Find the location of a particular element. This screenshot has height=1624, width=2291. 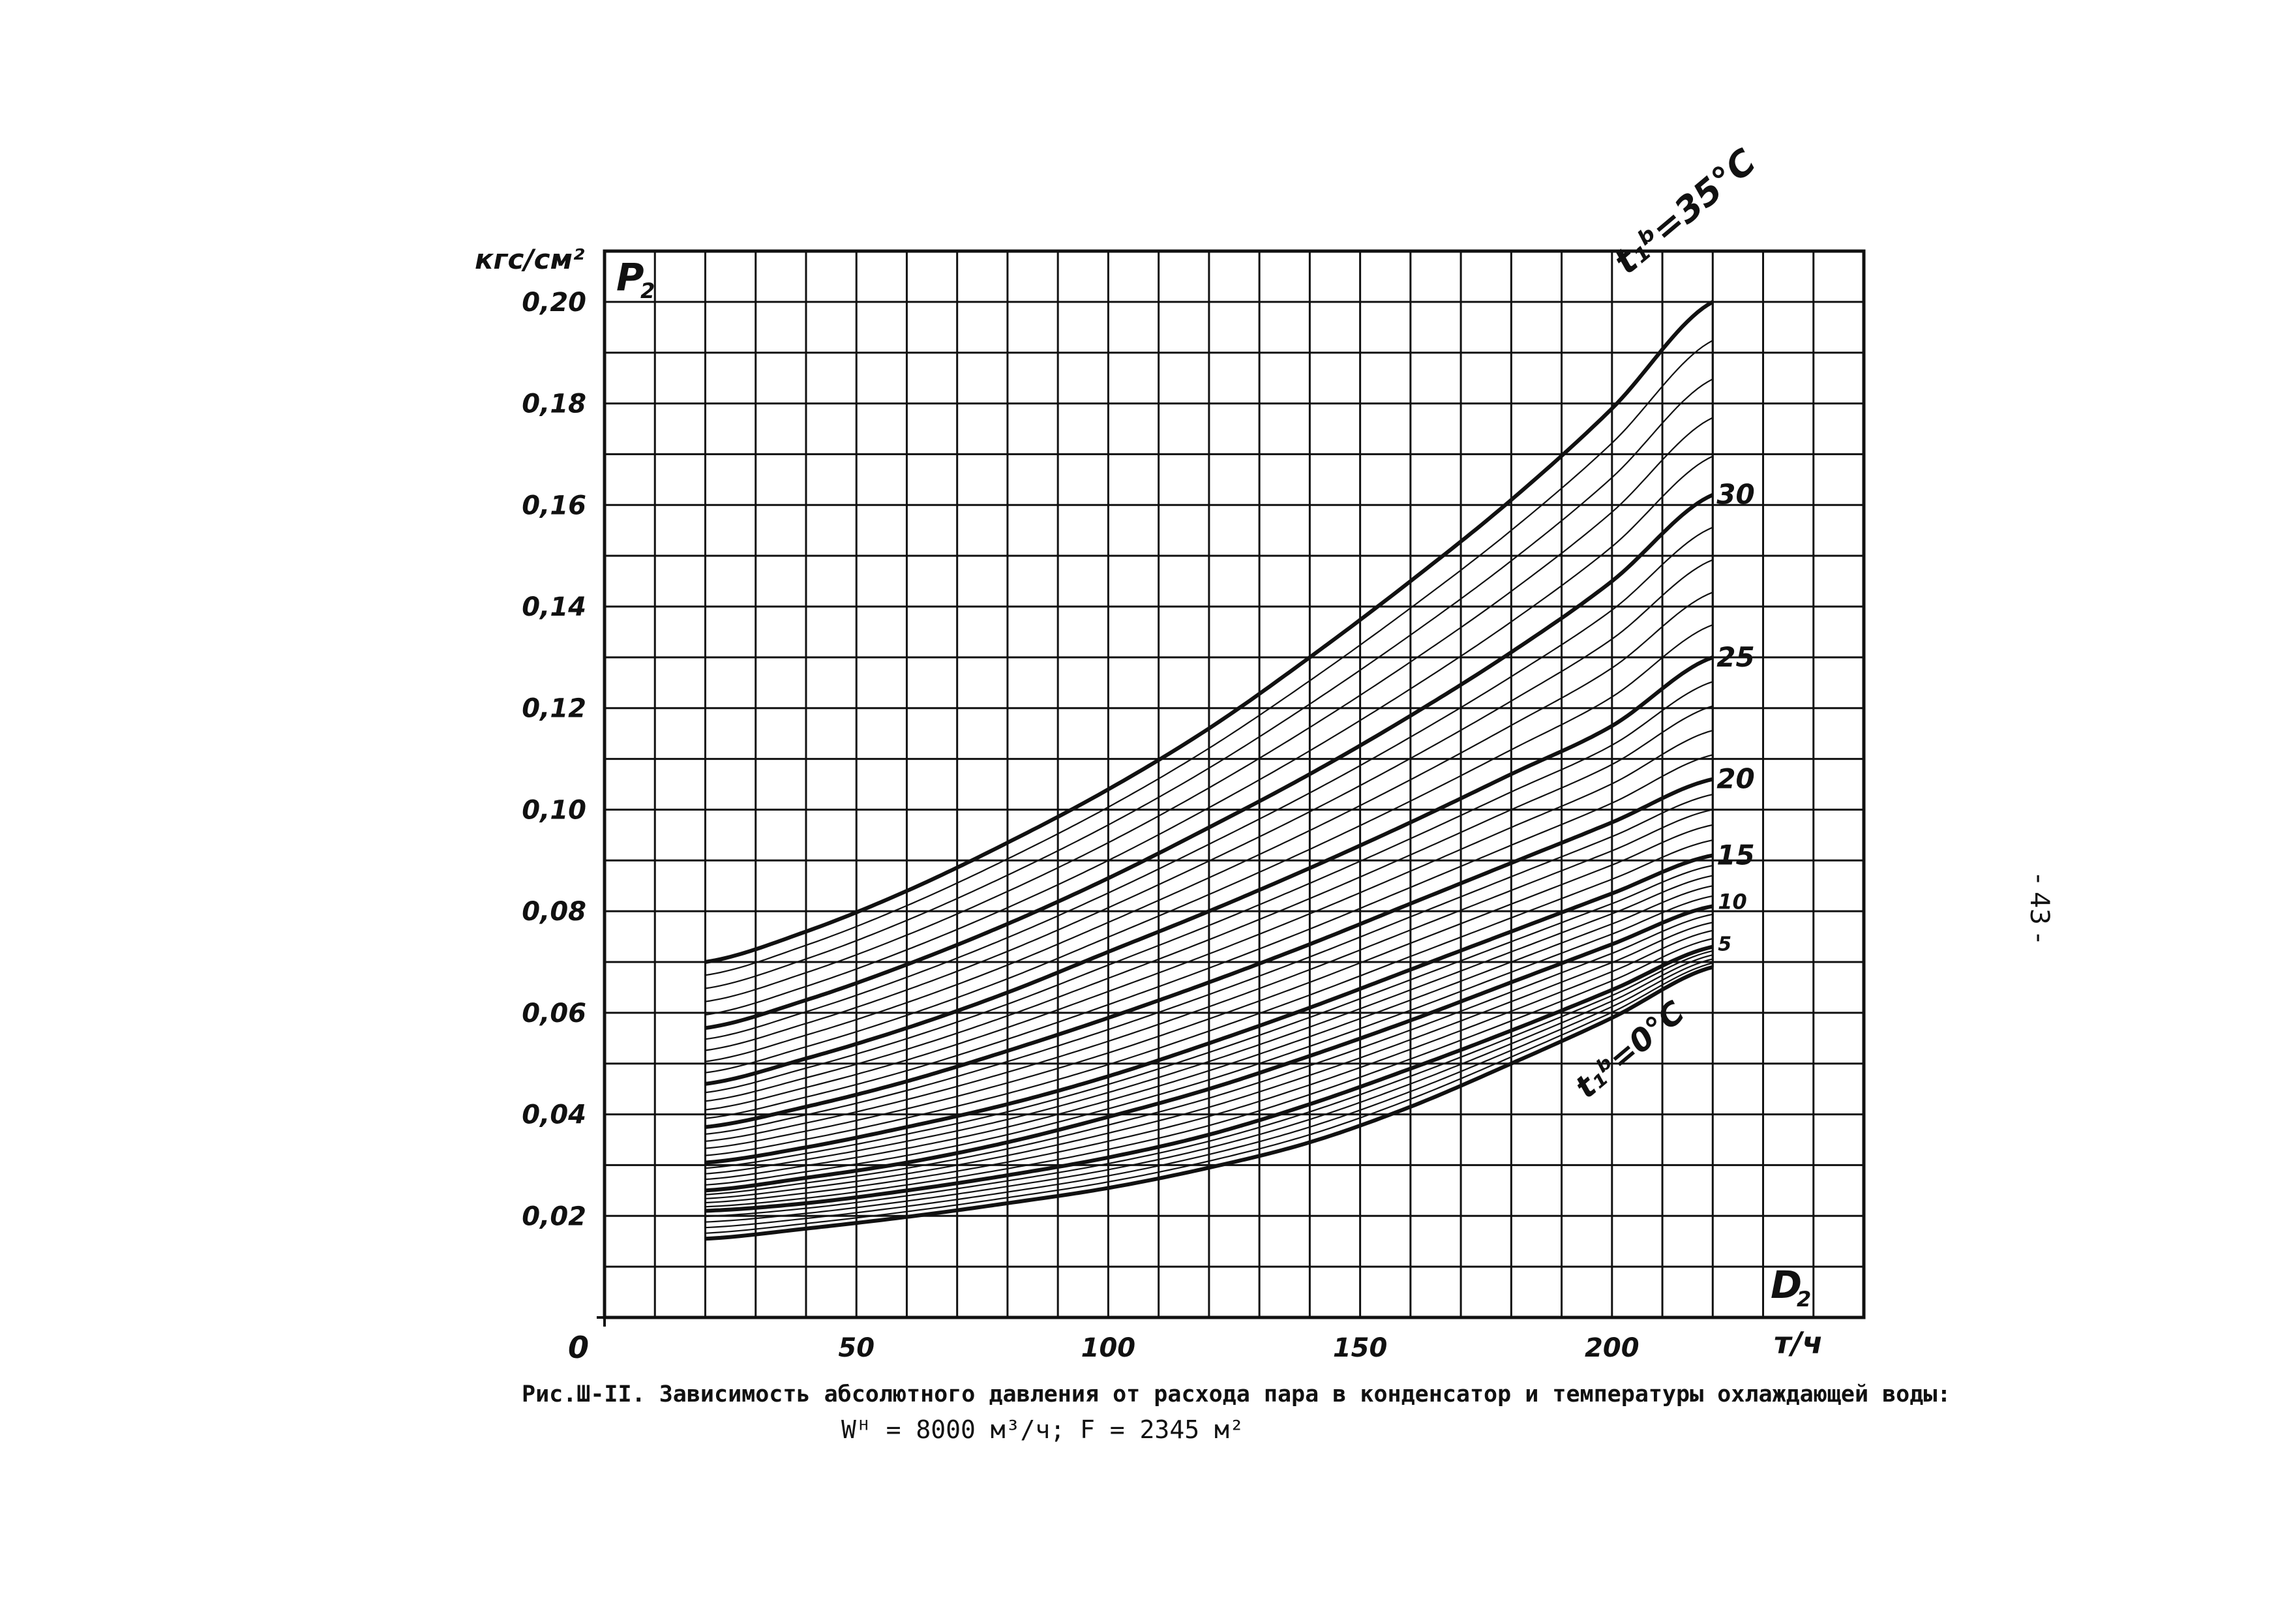

curve-label-5: 5 is located at coordinates (1724, 944).